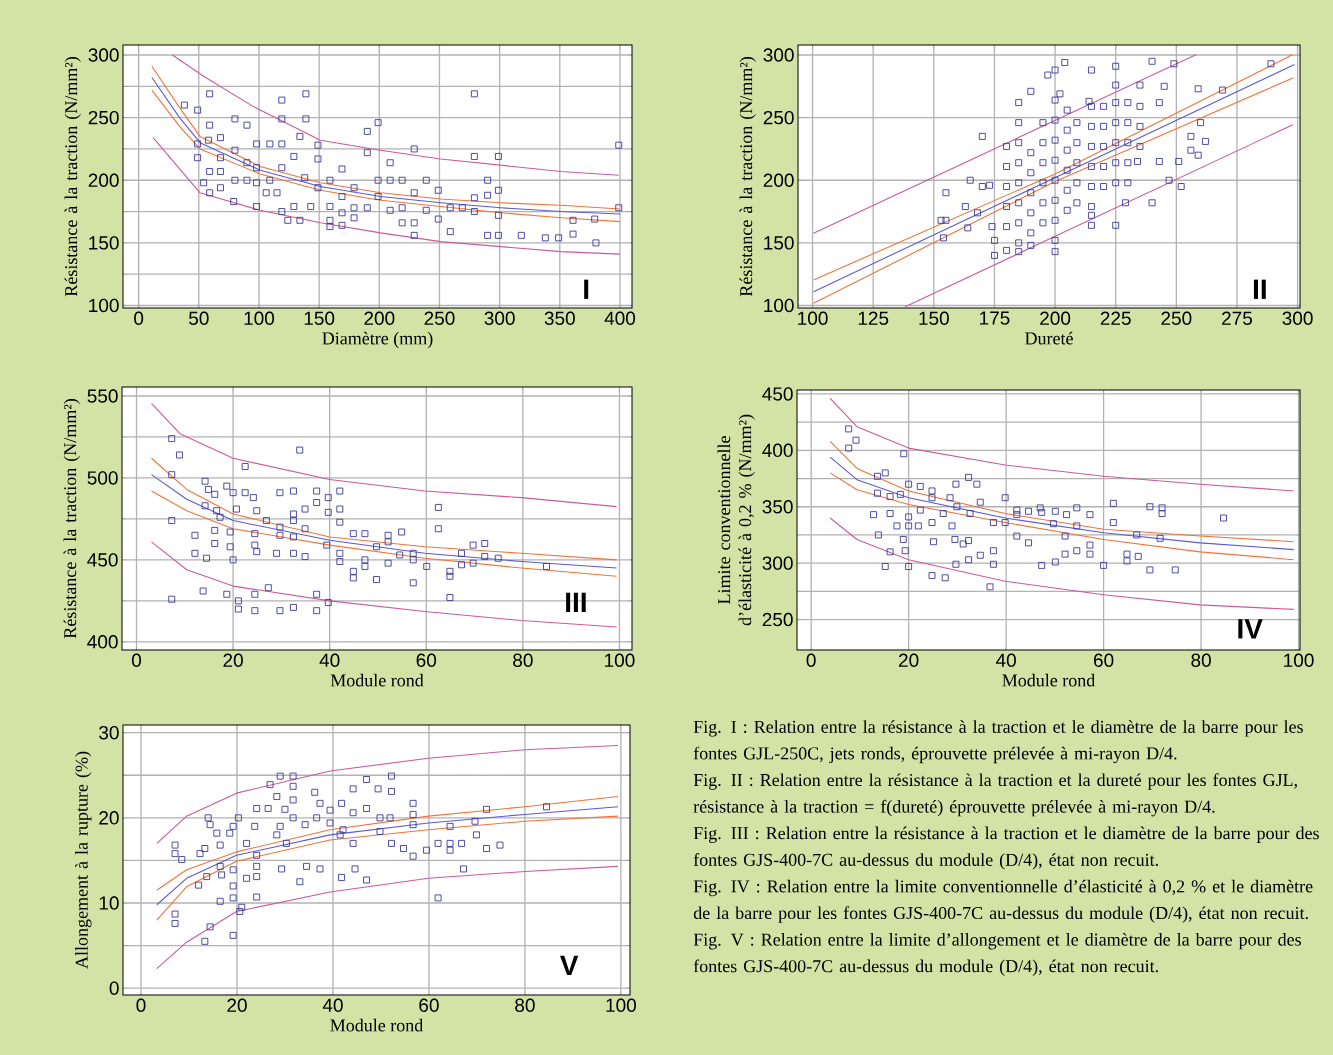 The height and width of the screenshot is (1055, 1333). I want to click on y-tick-label: 350, so click(777, 507).